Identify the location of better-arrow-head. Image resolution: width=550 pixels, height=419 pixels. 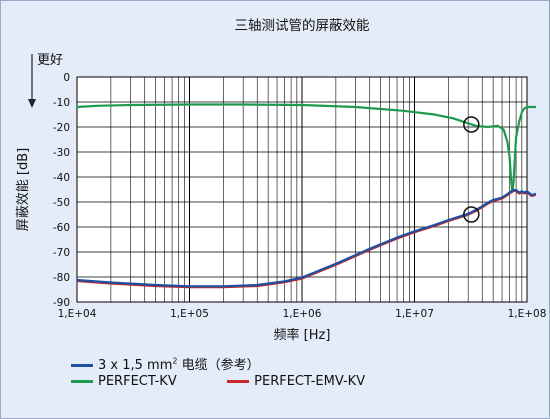
(32, 103).